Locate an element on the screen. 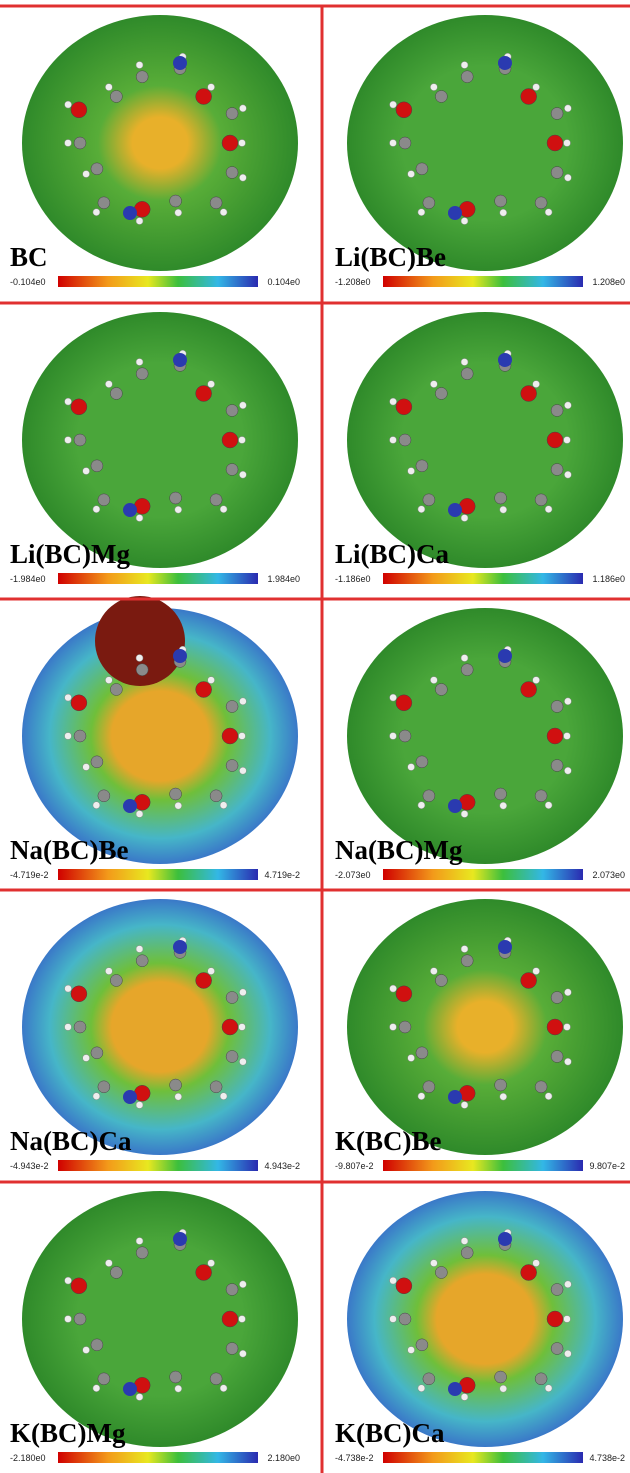  scale-max: 1.984e0 is located at coordinates (283, 579).